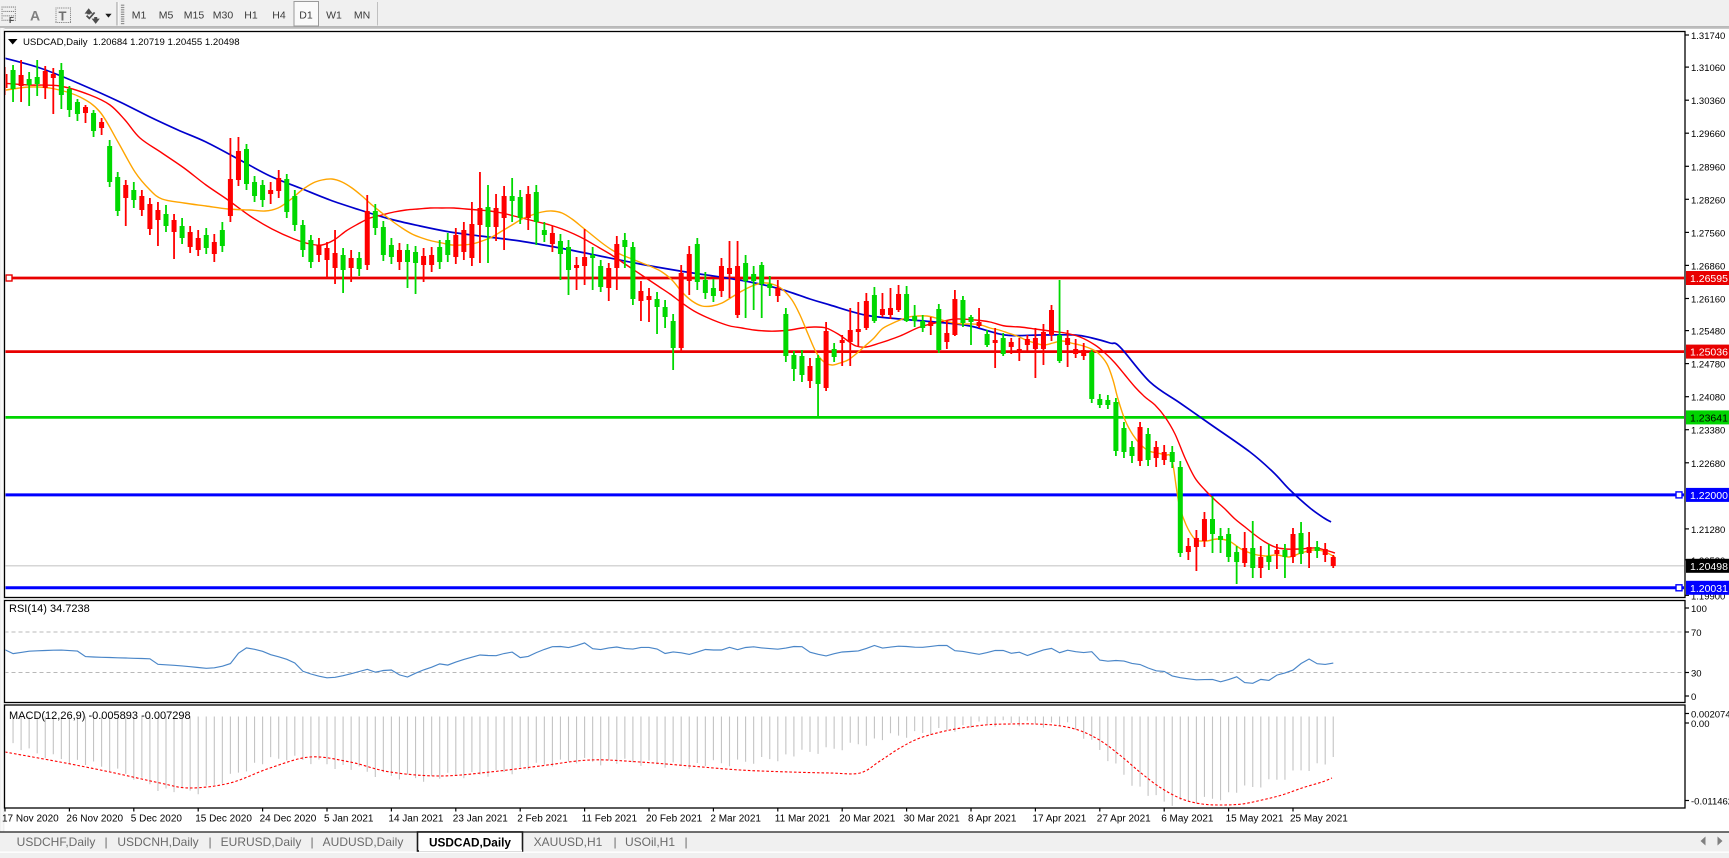  Describe the element at coordinates (1124, 819) in the screenshot. I see `svg-text: 27 Apr 2021` at that location.